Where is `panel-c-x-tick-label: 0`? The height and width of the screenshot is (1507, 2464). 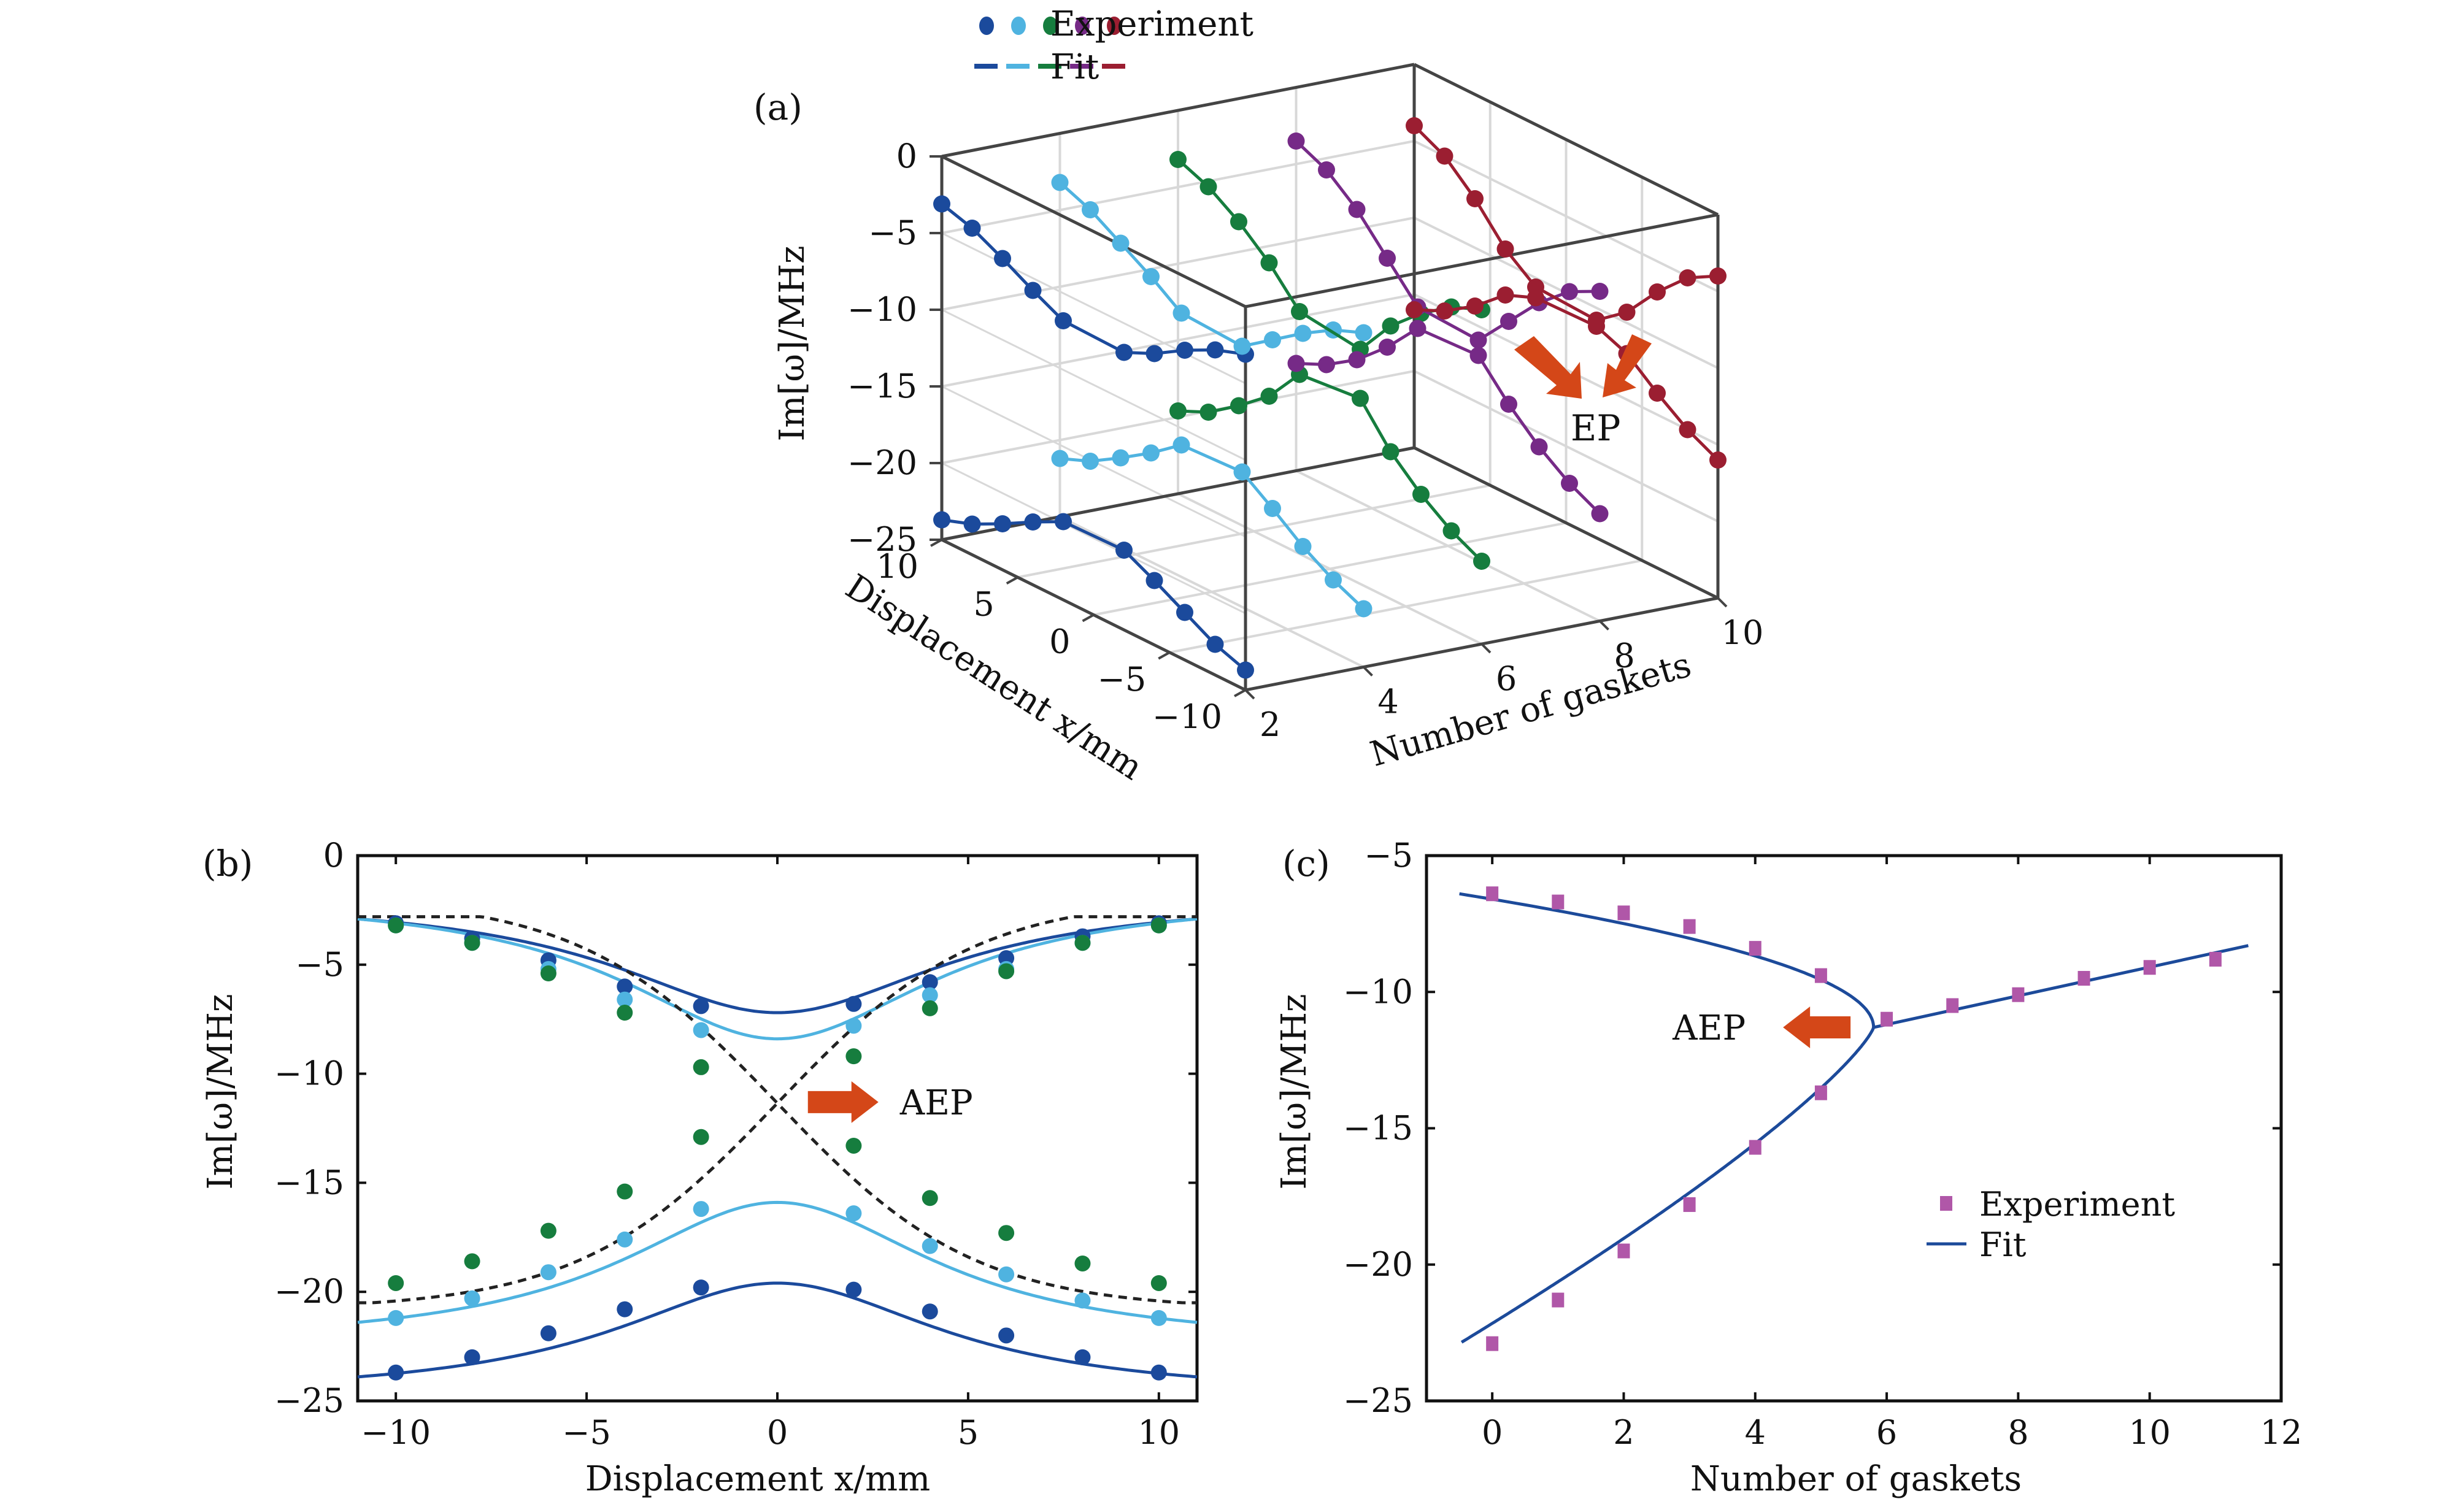
panel-c-x-tick-label: 0 is located at coordinates (1492, 1432).